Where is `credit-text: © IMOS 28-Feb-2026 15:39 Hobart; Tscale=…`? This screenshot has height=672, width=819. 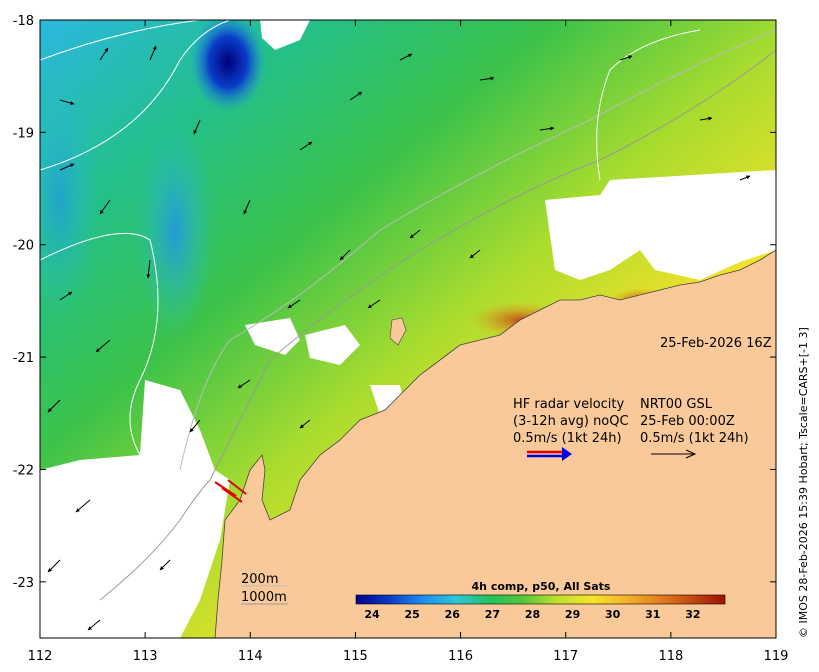
credit-text: © IMOS 28-Feb-2026 15:39 Hobart; Tscale=… is located at coordinates (803, 482).